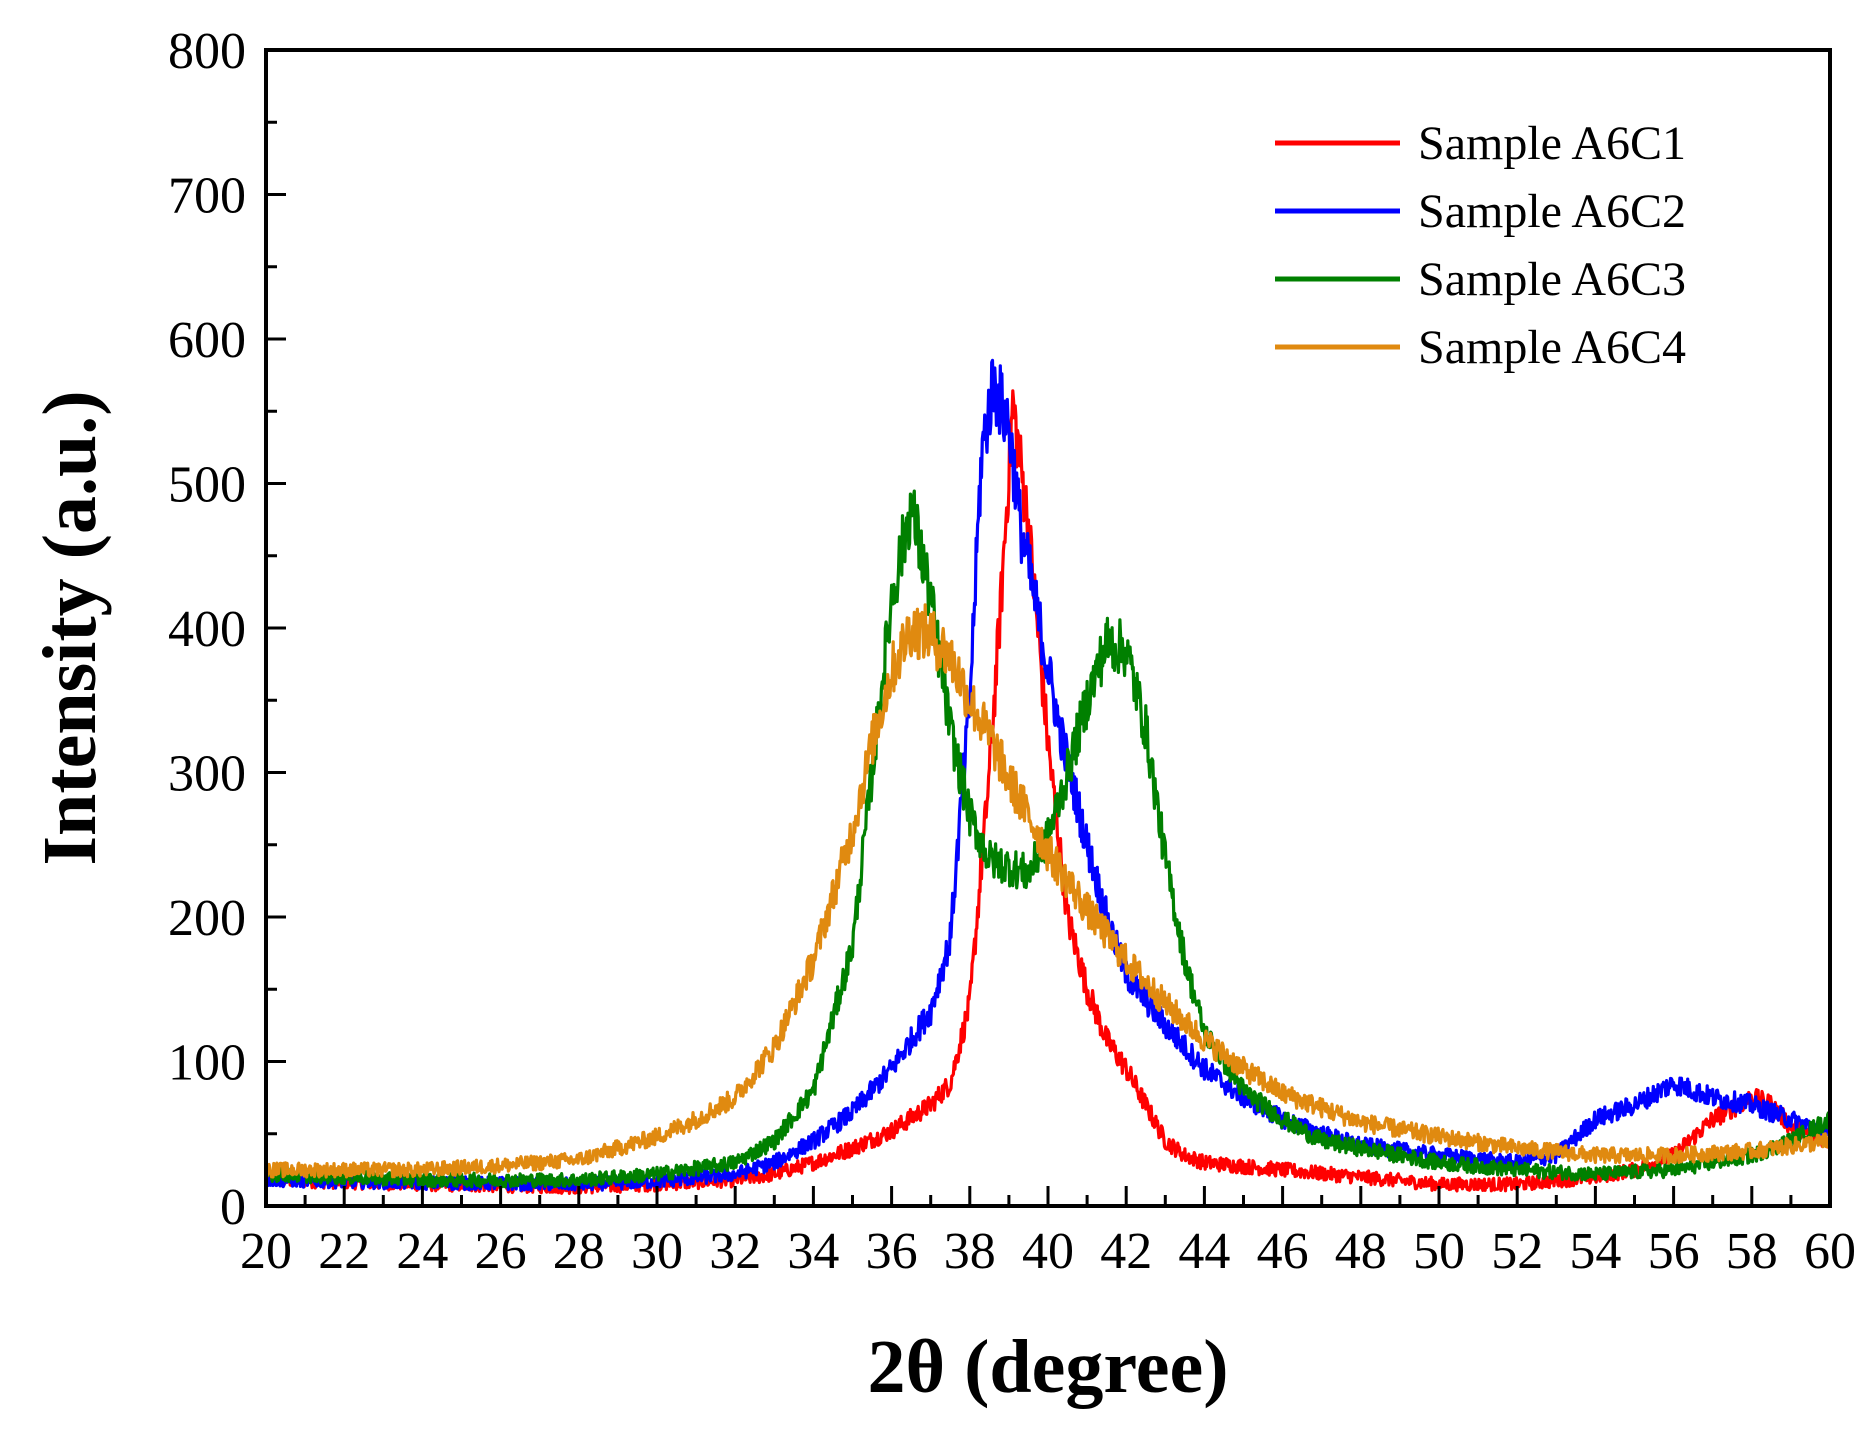 The image size is (1872, 1434). Describe the element at coordinates (1552, 143) in the screenshot. I see `legend-label-1: Sample A6C1` at that location.